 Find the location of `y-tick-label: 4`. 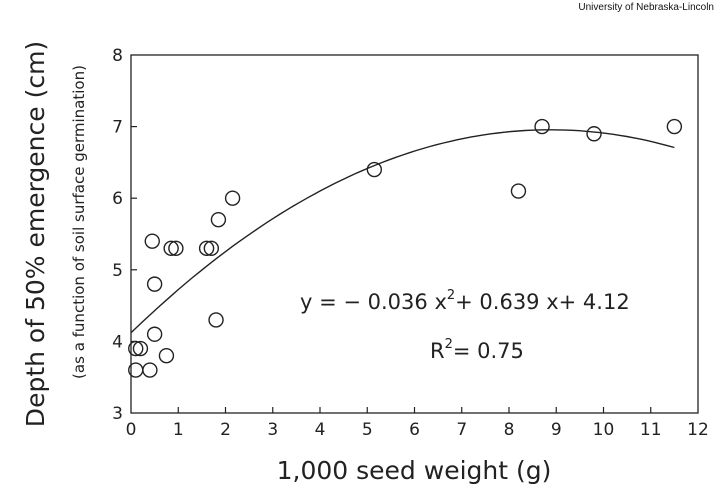

y-tick-label: 4 is located at coordinates (117, 342).